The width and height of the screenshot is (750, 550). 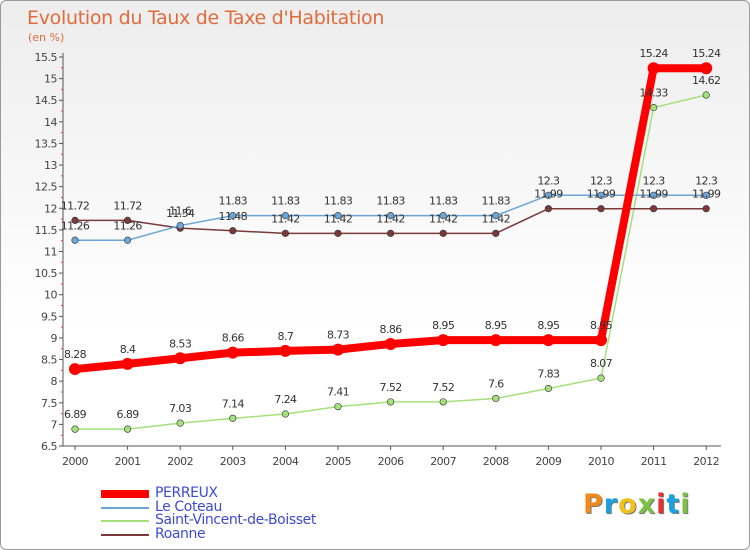 I want to click on y-tick-label: 8.5, so click(x=49, y=360).